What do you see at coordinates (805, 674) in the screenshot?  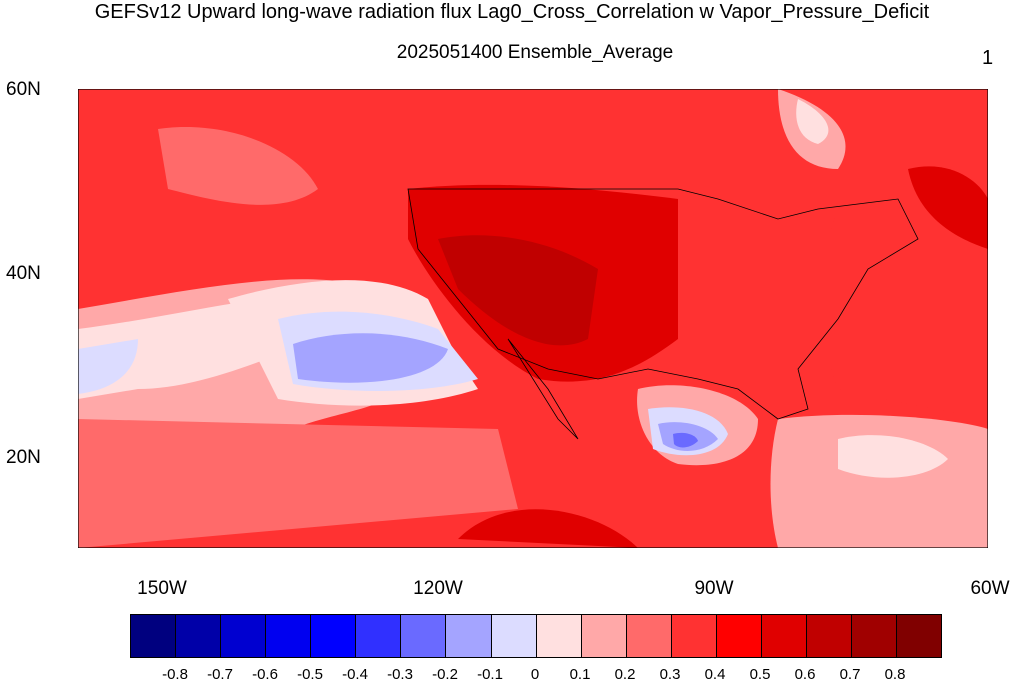 I see `colorbar-label: 0.6` at bounding box center [805, 674].